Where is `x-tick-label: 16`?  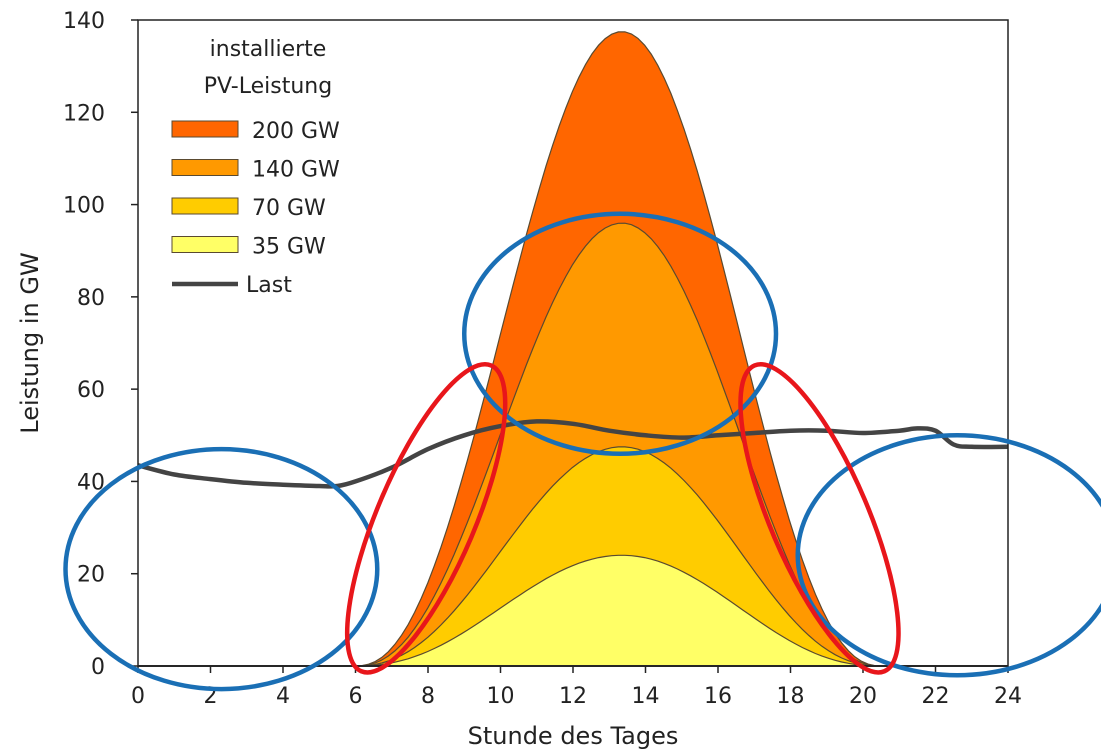
x-tick-label: 16 is located at coordinates (718, 696).